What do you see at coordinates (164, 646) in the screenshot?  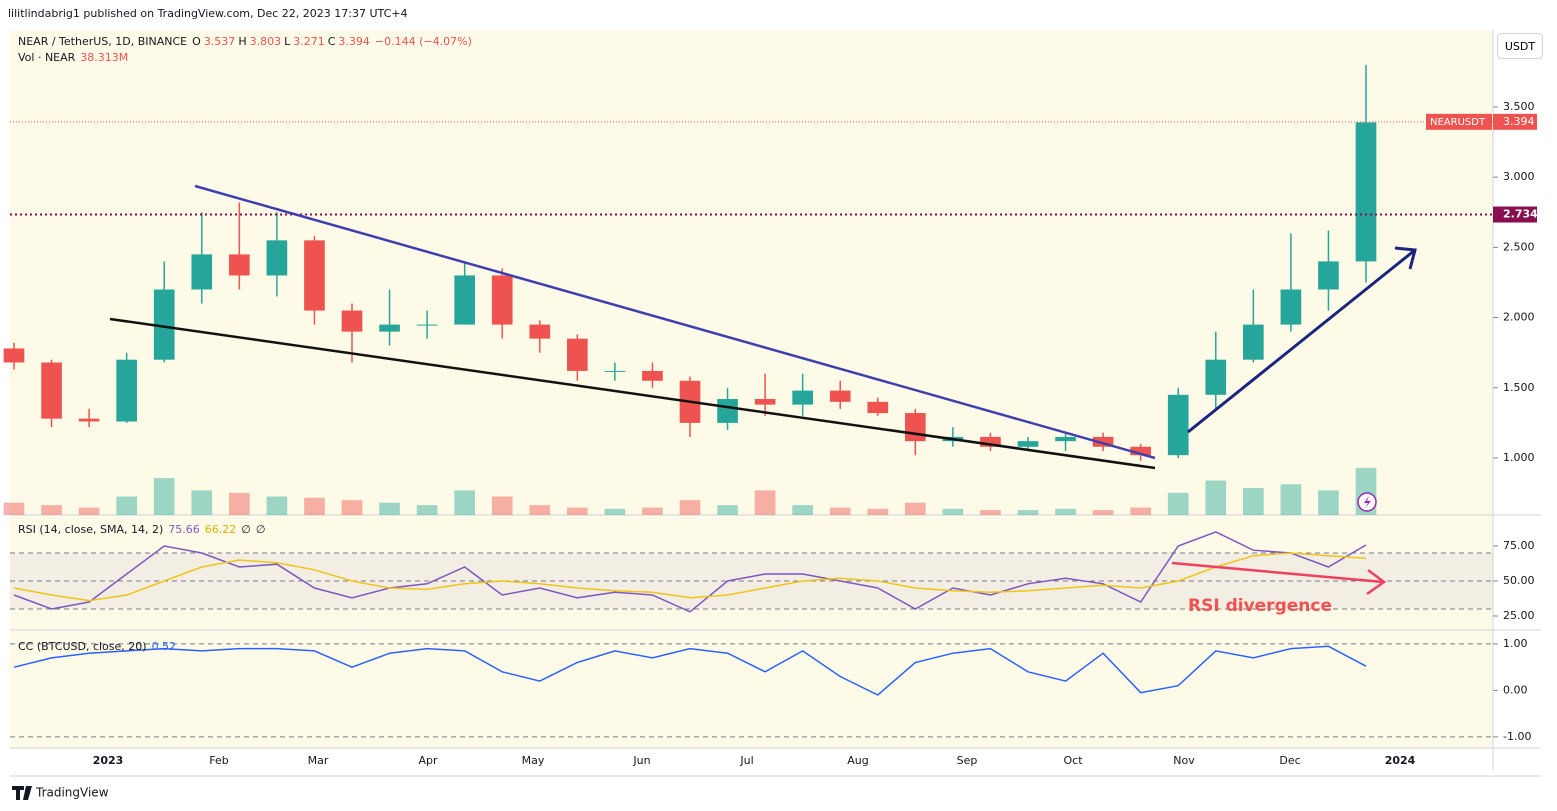 I see `cc-value: 0.52` at bounding box center [164, 646].